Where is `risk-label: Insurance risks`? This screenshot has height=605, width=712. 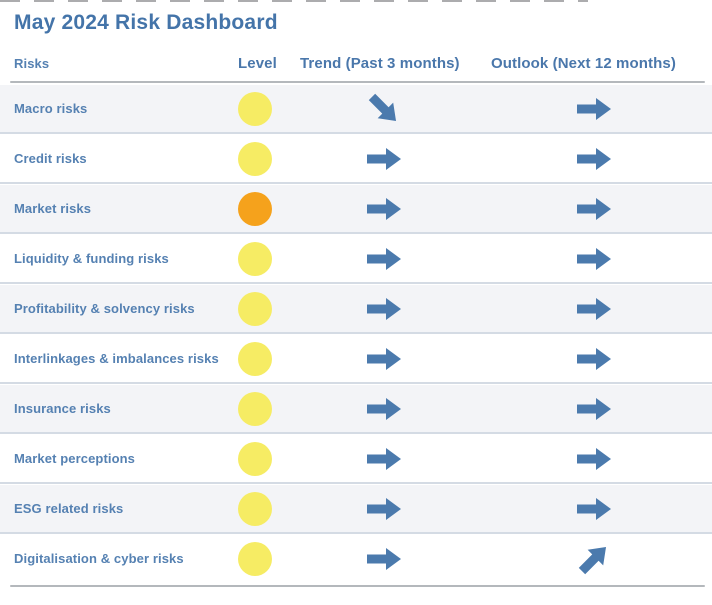
risk-label: Insurance risks is located at coordinates (62, 408).